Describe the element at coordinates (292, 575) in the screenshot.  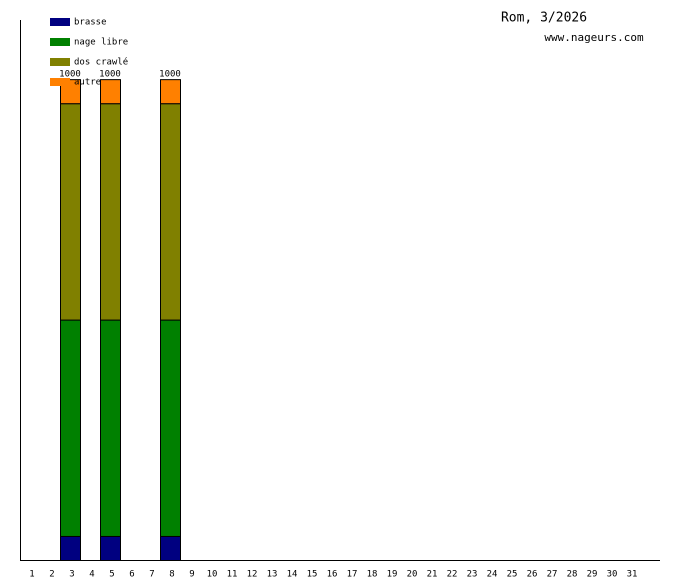
I see `x-tick-label: 14` at that location.